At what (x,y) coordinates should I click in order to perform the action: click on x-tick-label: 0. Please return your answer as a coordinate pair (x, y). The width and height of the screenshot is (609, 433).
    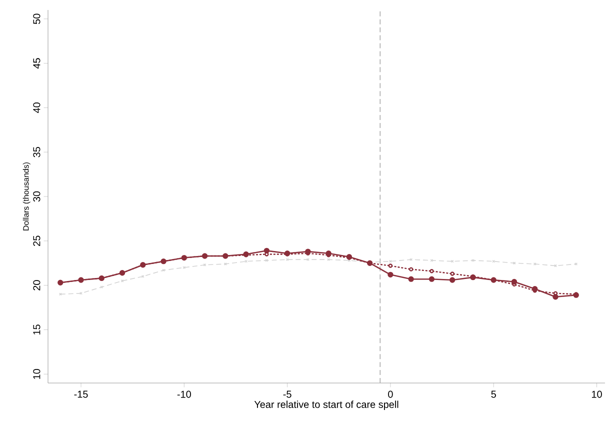
    Looking at the image, I should click on (390, 394).